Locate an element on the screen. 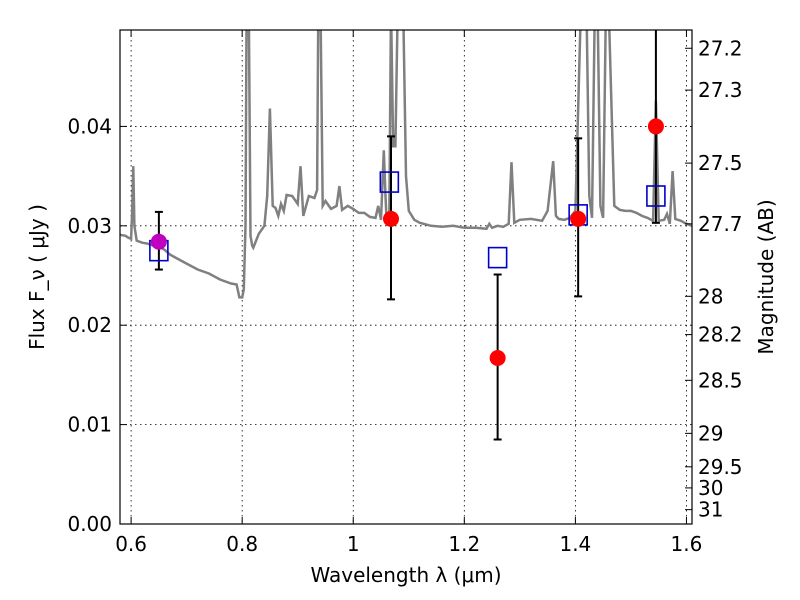  y-tick-label: 0.01 is located at coordinates (89, 425).